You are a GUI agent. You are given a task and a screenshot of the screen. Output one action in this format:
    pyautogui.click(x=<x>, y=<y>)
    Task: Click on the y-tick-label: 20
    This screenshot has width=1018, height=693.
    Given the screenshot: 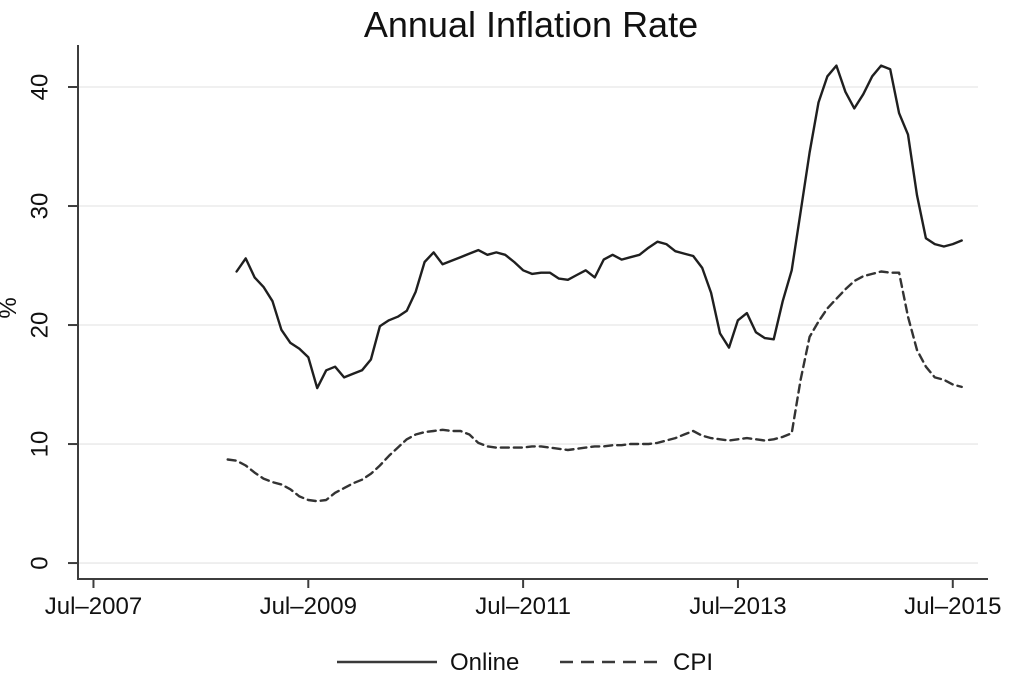 What is the action you would take?
    pyautogui.click(x=40, y=325)
    